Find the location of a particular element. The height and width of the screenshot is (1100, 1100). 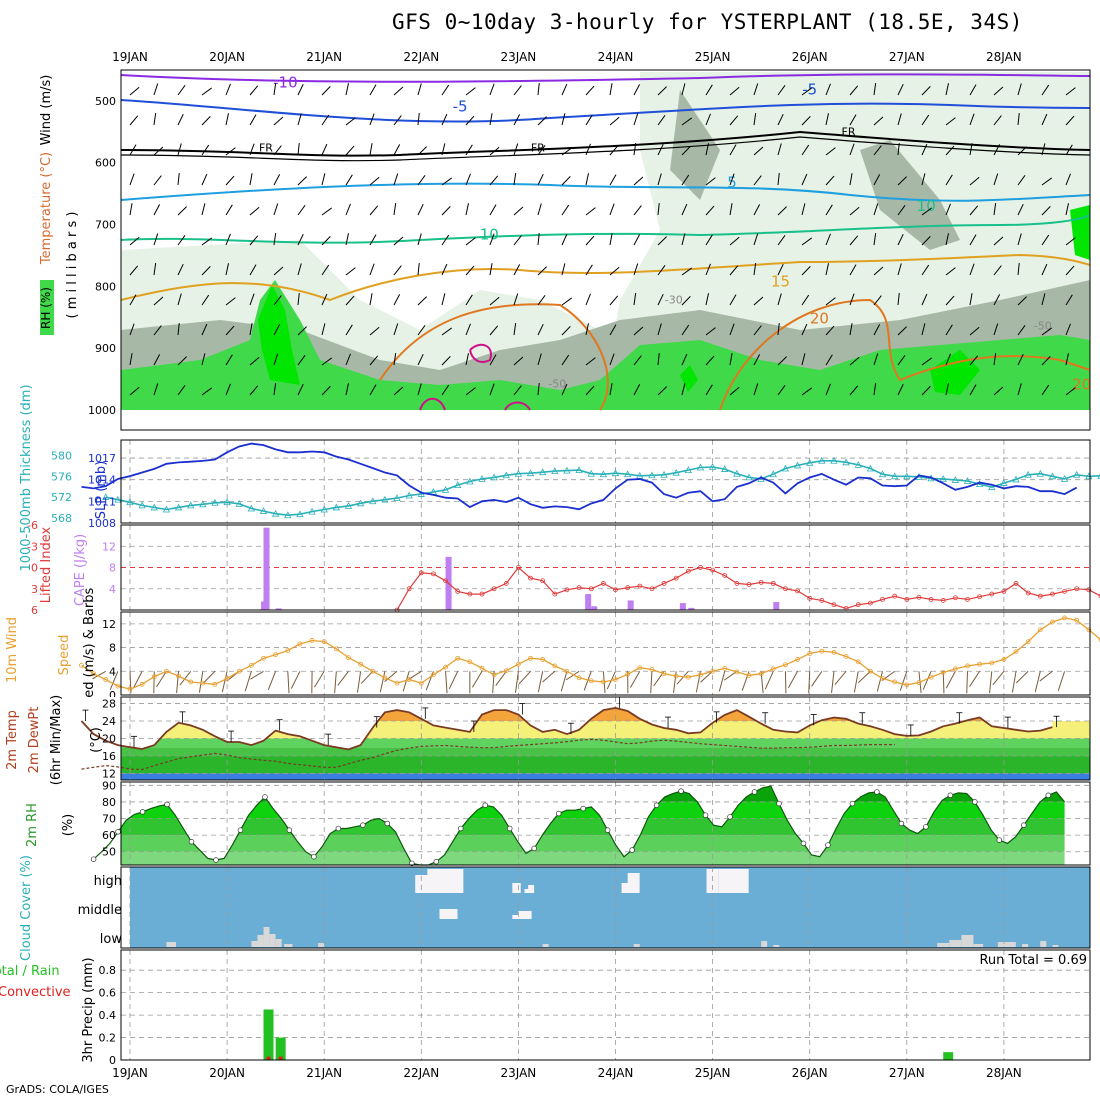

day-label-top: 19JAN is located at coordinates (130, 57).